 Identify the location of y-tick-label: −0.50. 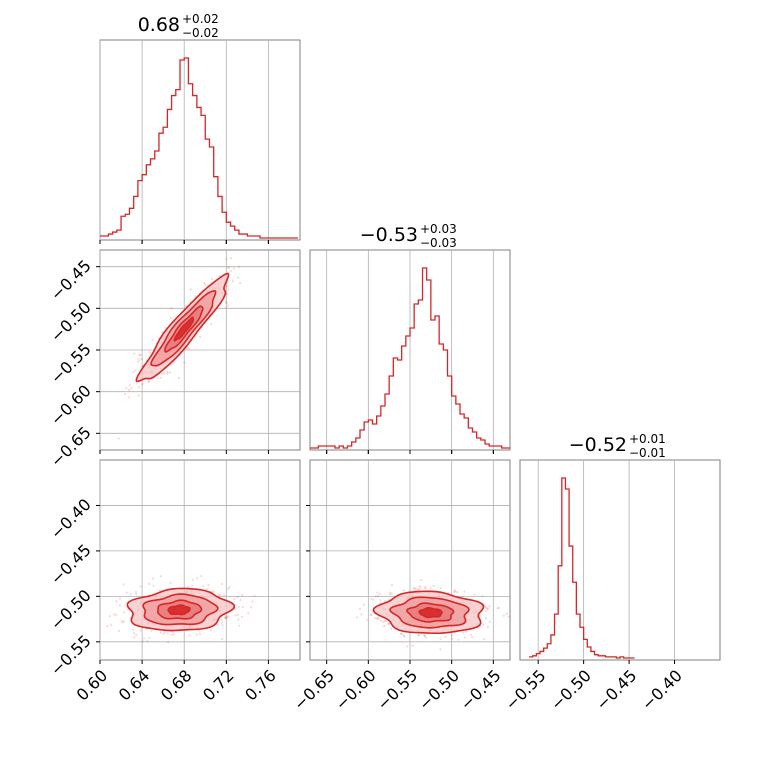
(71, 322).